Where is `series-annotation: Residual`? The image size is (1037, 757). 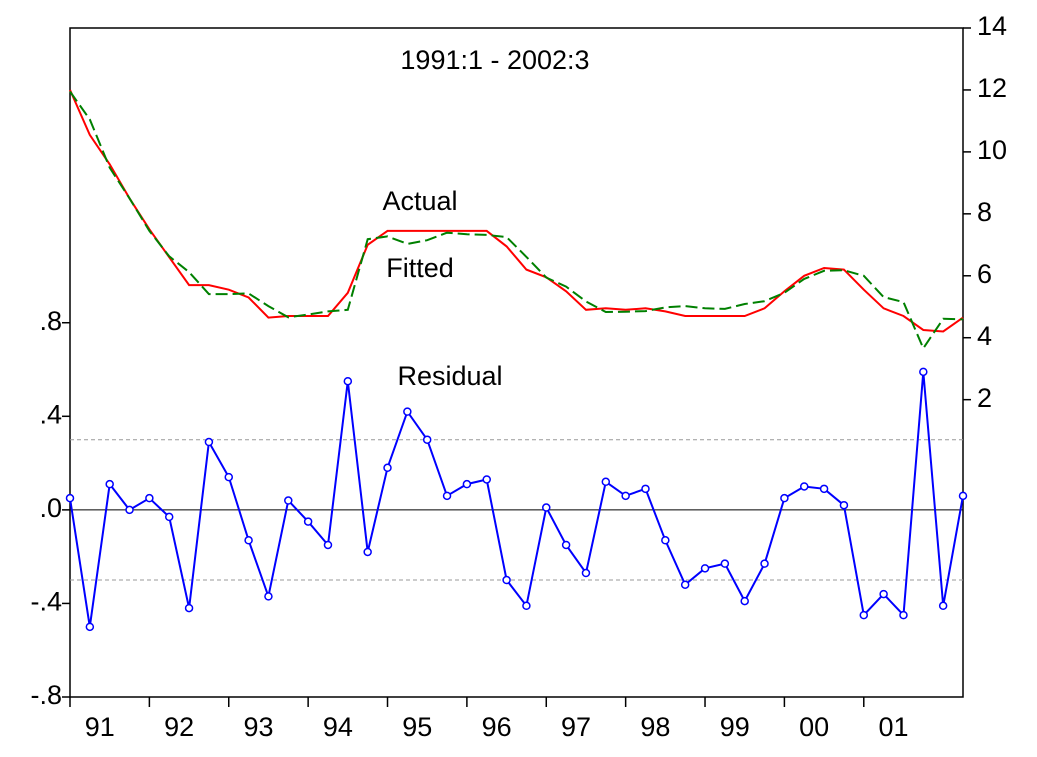
series-annotation: Residual is located at coordinates (449, 376).